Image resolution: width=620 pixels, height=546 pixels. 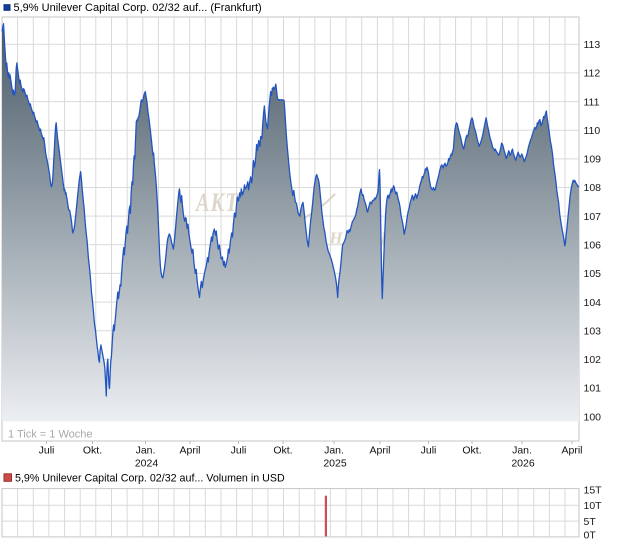 I want to click on svg-text: 106, so click(x=593, y=246).